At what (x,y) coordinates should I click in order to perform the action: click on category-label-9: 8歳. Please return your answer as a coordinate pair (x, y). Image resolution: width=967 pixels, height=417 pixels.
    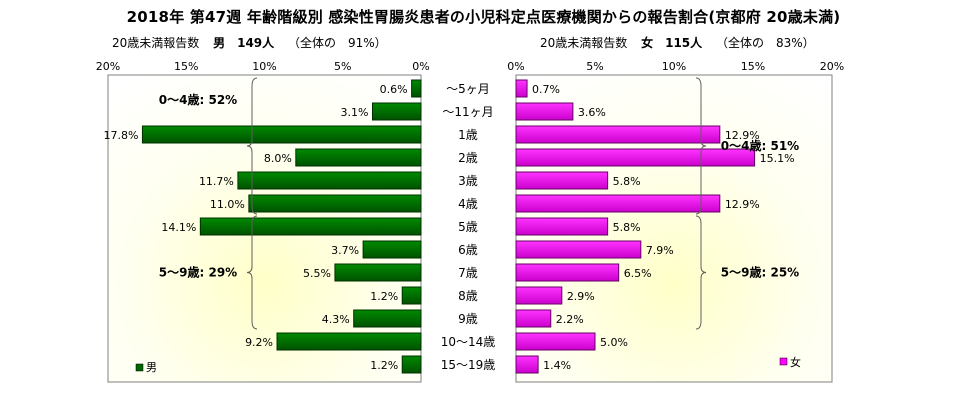
    Looking at the image, I should click on (468, 296).